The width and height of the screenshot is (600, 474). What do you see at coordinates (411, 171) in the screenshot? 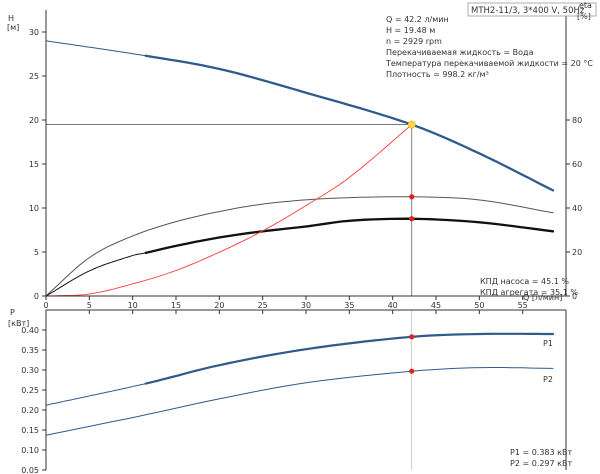
I see `upper-markers` at bounding box center [411, 171].